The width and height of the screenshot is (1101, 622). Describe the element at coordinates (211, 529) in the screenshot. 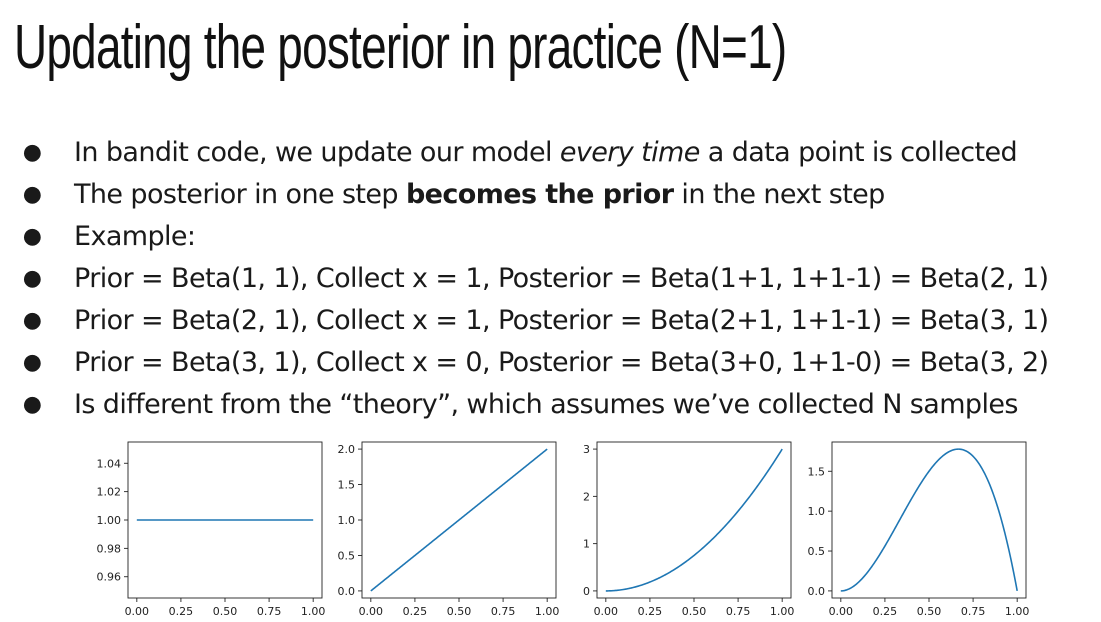

I see `chart-panel: 0.00 0.25 0.50 0.75 1.00 0.96 0.98 1.00 1.02 1.04` at that location.